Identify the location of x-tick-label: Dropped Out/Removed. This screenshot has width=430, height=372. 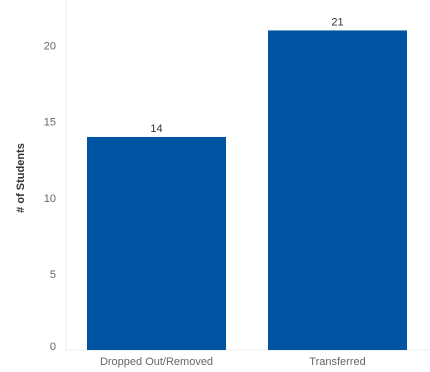
(156, 362).